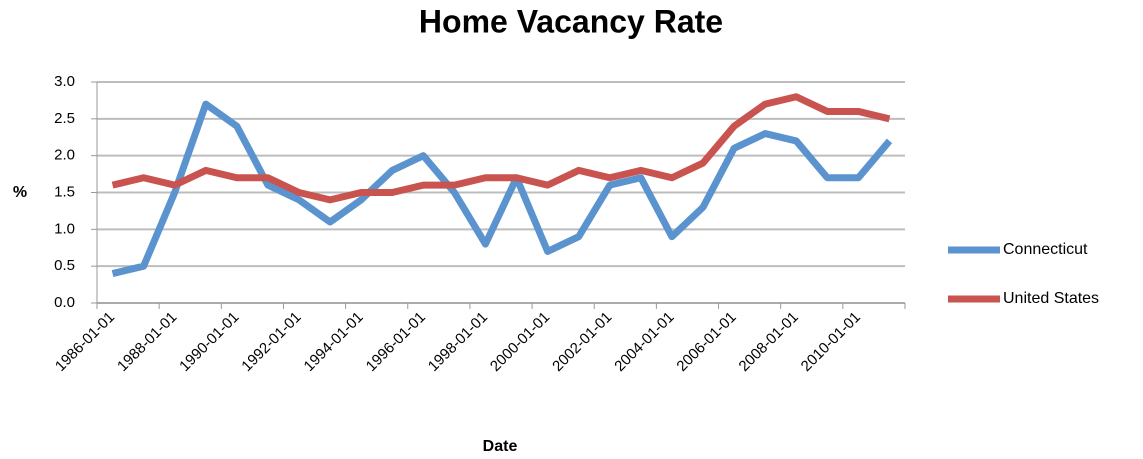 The height and width of the screenshot is (459, 1143). Describe the element at coordinates (458, 342) in the screenshot. I see `x-tick-label: 1998-01-01` at that location.